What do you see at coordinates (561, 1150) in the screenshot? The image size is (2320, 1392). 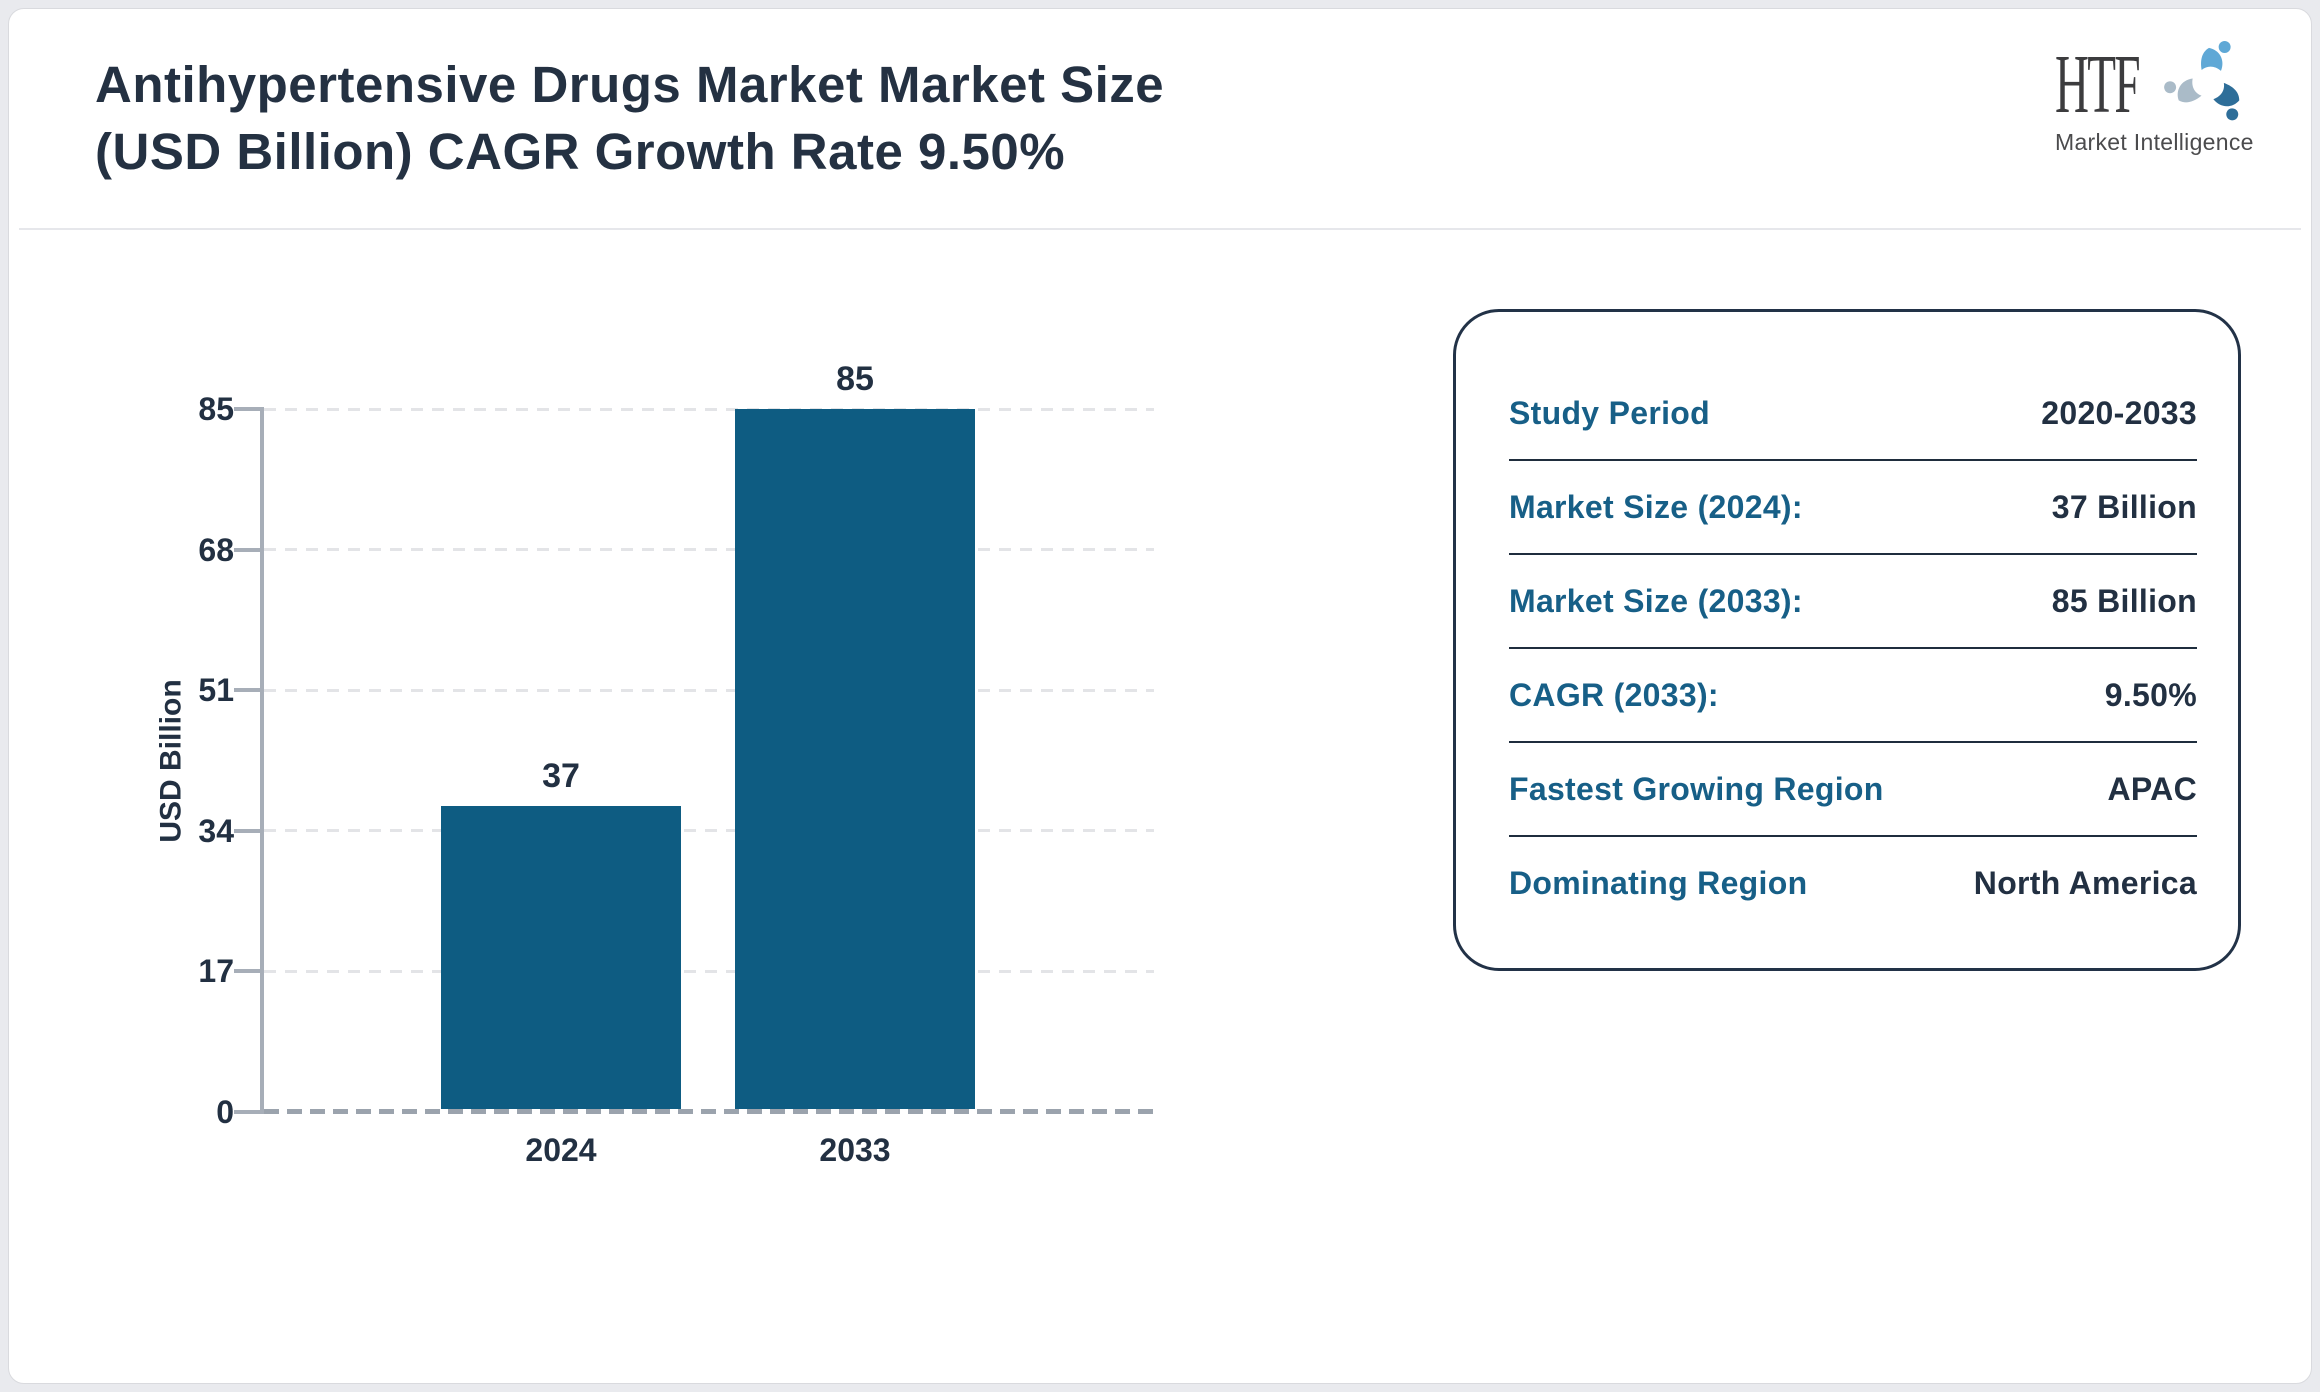 I see `x-tick-label: 2024` at bounding box center [561, 1150].